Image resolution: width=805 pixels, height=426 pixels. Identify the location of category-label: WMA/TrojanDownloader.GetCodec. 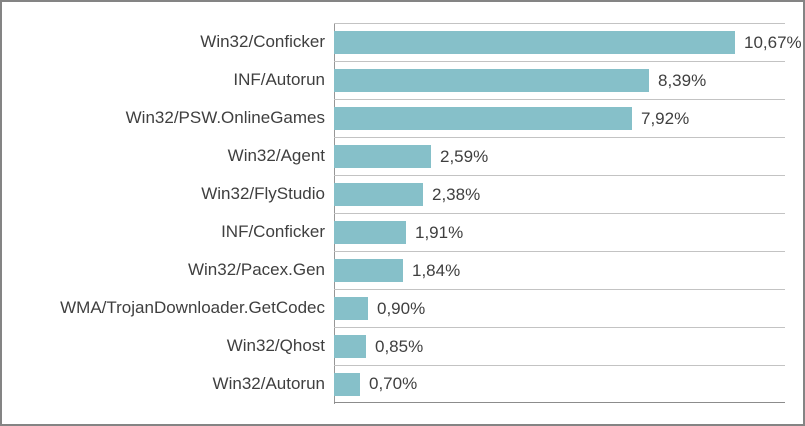
(192, 307).